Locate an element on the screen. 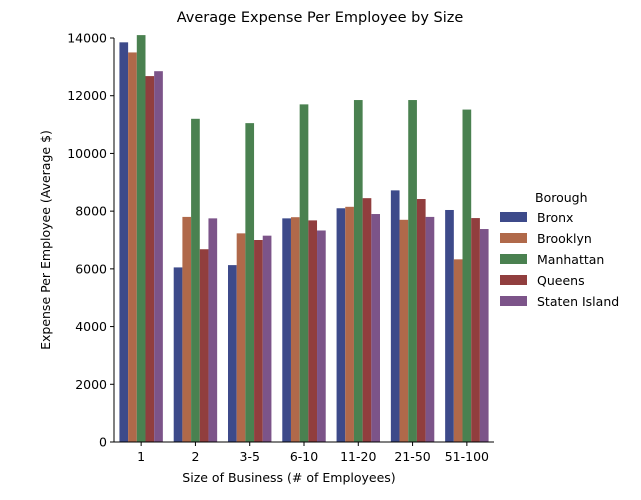 This screenshot has height=500, width=641. chart-title: Average Expense Per Employee by Size is located at coordinates (320, 18).